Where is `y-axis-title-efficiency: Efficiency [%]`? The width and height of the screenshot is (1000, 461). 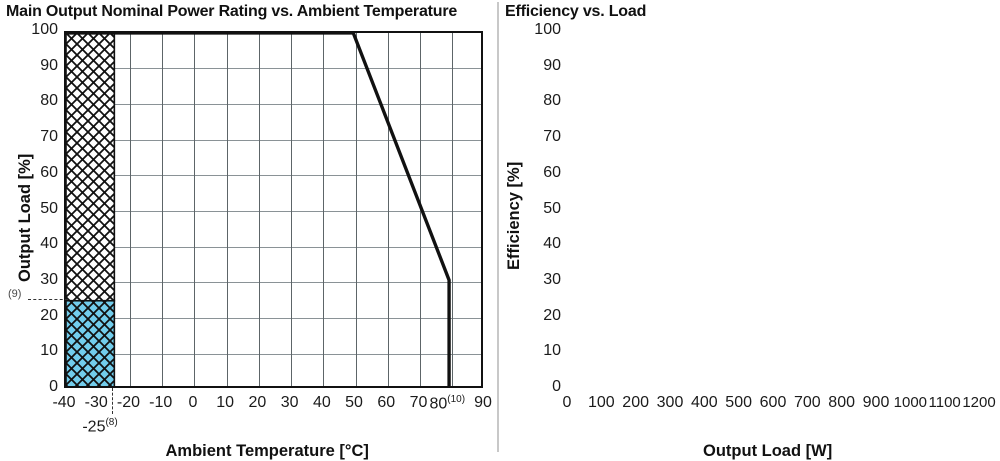 y-axis-title-efficiency: Efficiency [%] is located at coordinates (514, 215).